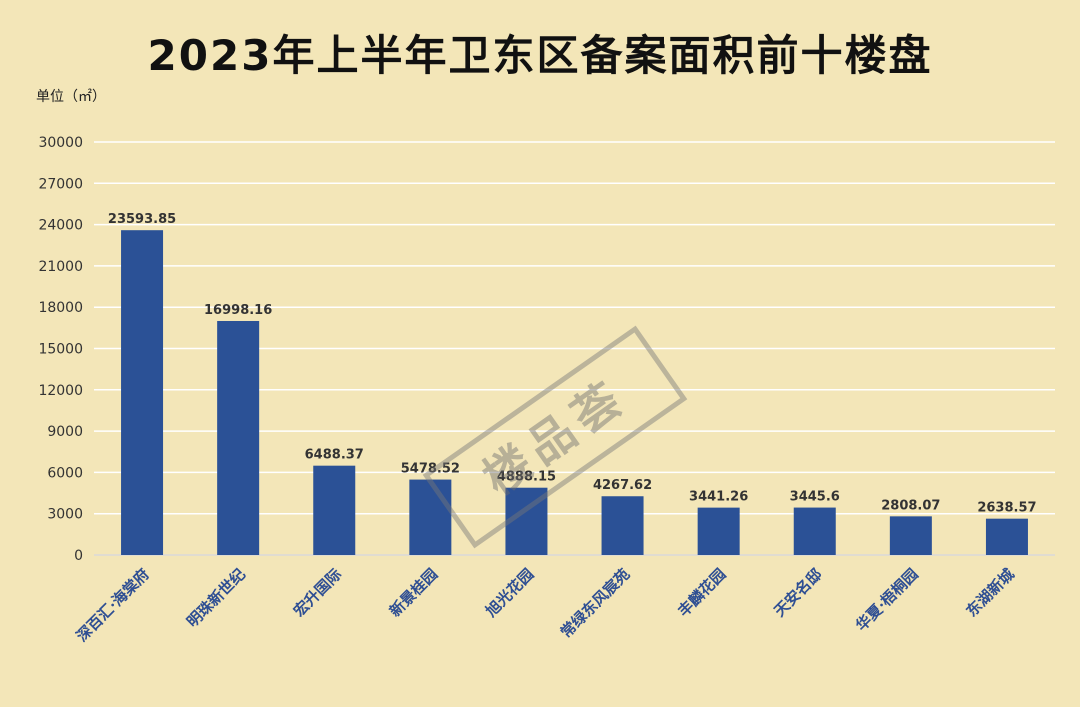  I want to click on y-tick-label: 0, so click(78, 556).